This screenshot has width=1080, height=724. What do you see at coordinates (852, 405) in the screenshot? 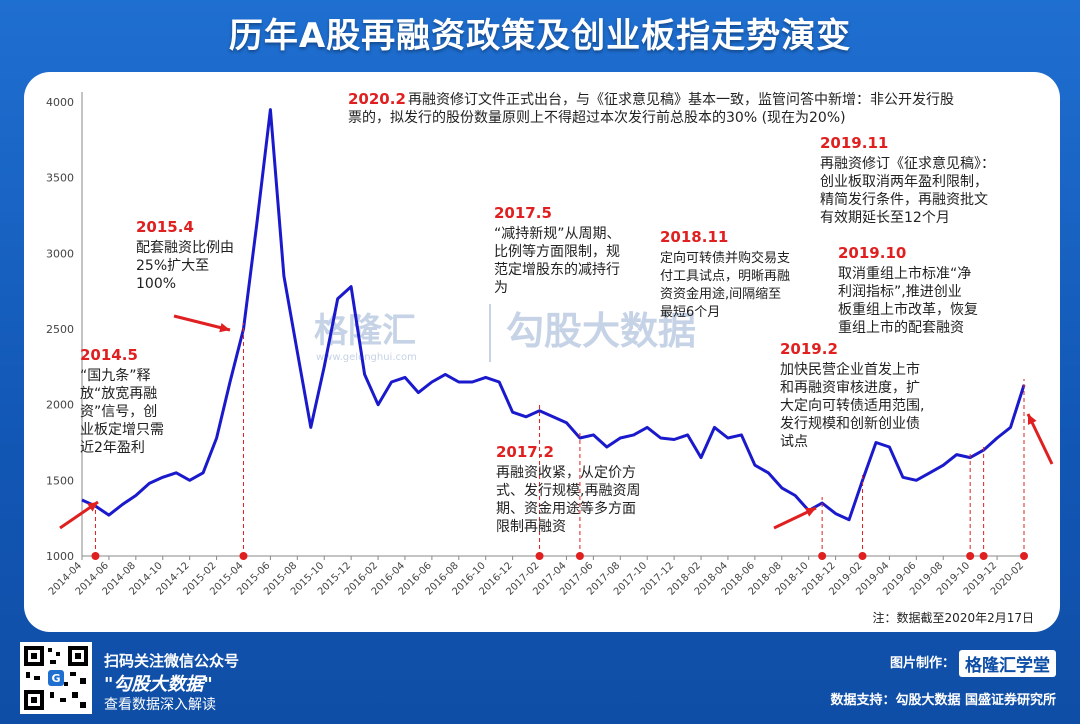
I see `event-description-line: 大定向可转债适用范围,` at bounding box center [852, 405].